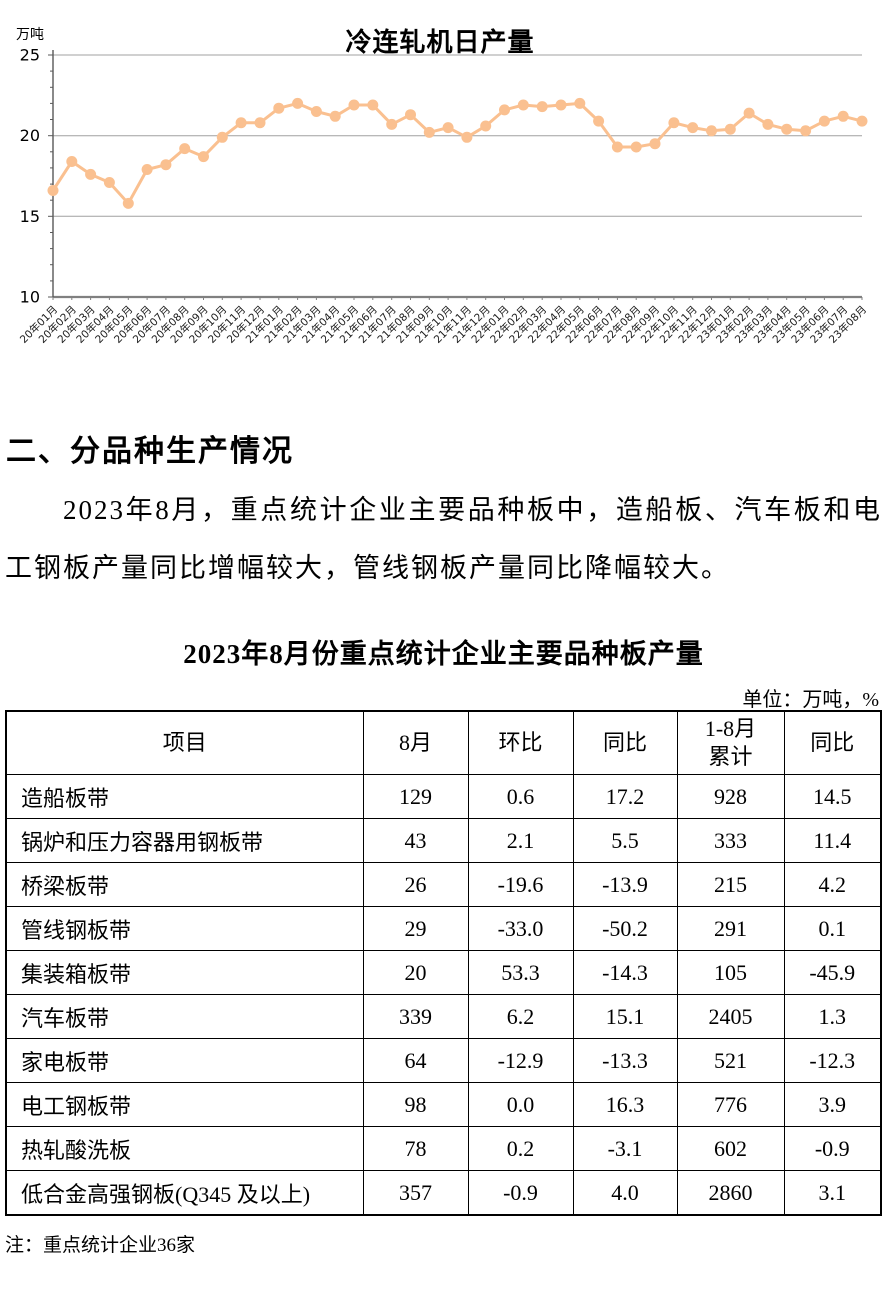 The image size is (887, 1292). Describe the element at coordinates (832, 742) in the screenshot. I see `header-cumulative-yoy: 同比` at that location.